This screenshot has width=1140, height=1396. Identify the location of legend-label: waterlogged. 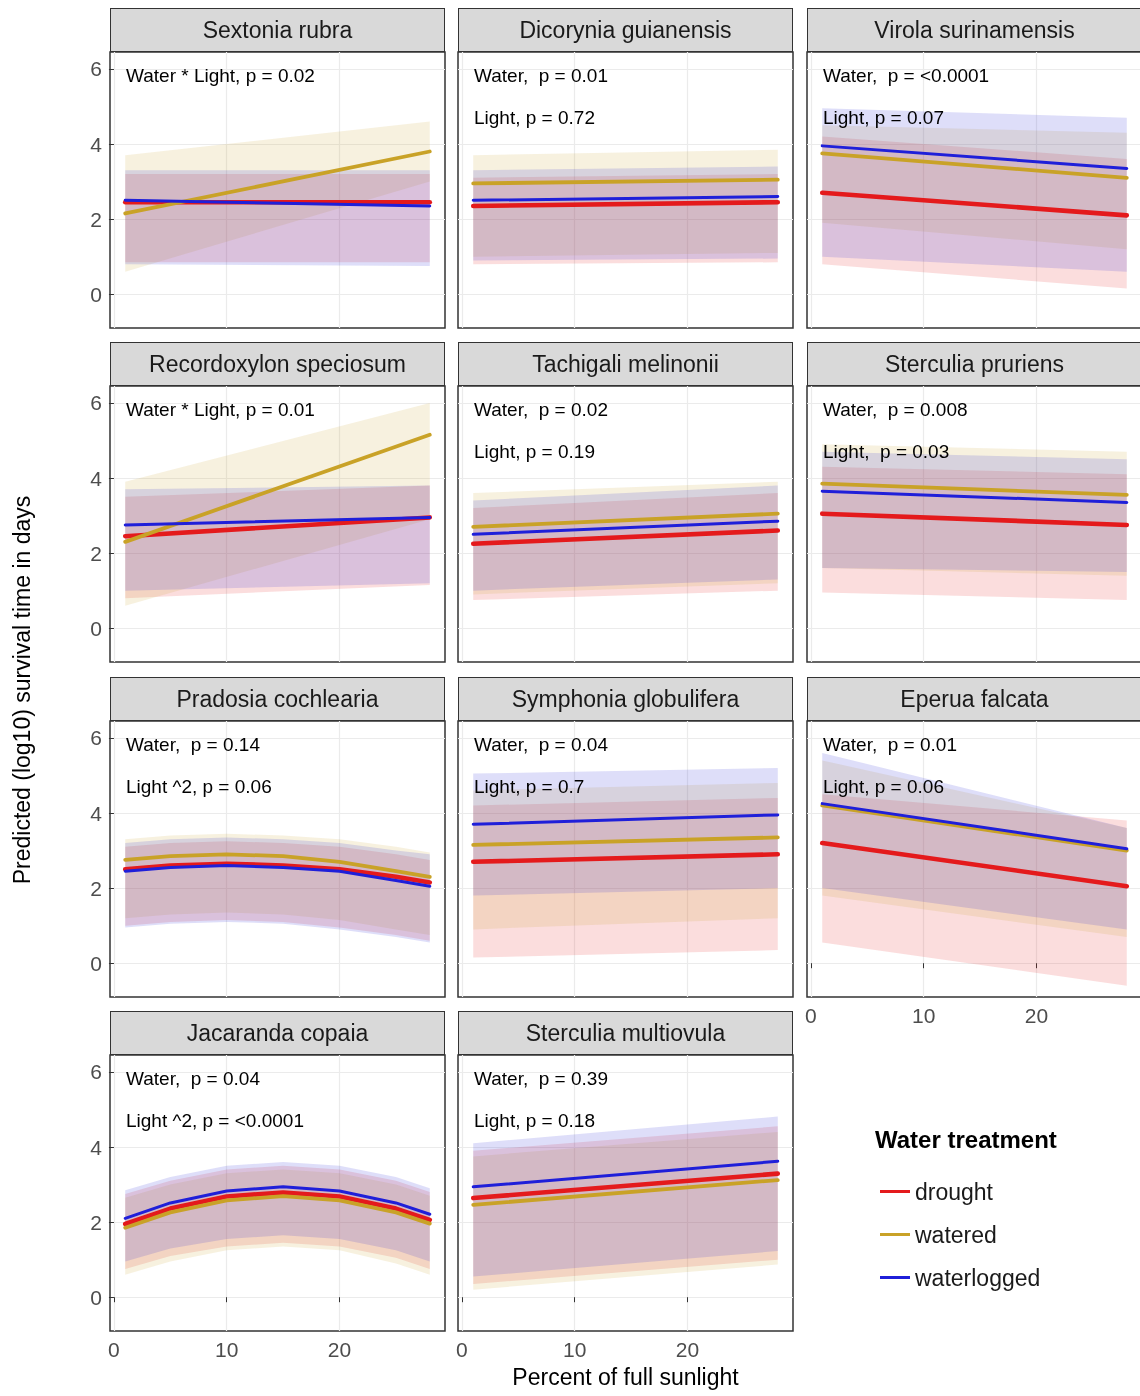
(977, 1277).